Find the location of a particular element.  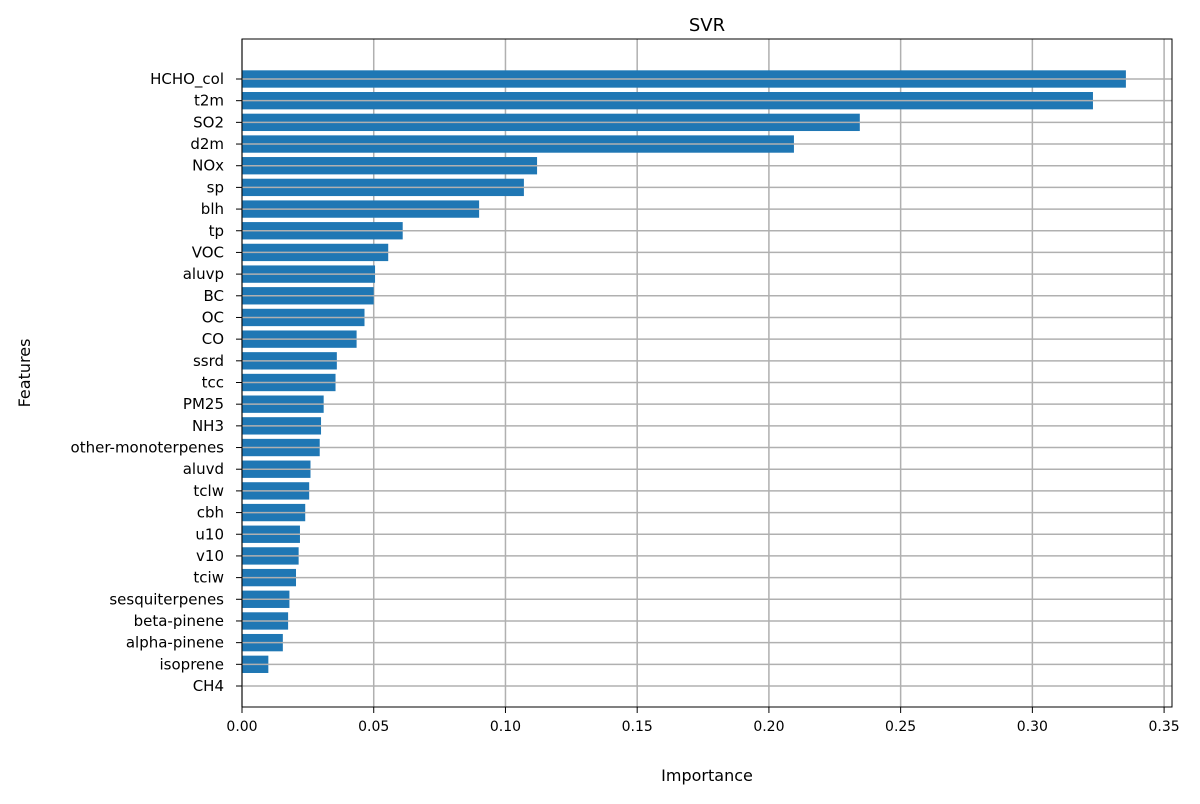

y-tick-label: isoprene is located at coordinates (192, 664).